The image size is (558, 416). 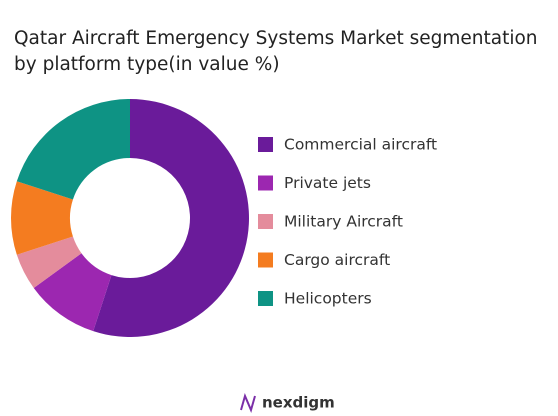 I want to click on legend-label: Private jets, so click(x=327, y=183).